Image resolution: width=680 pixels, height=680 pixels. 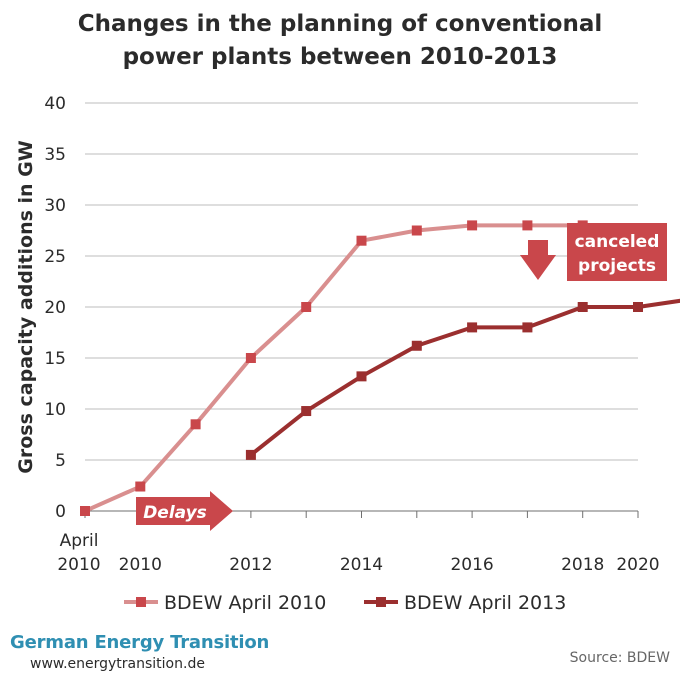 What do you see at coordinates (250, 565) in the screenshot?
I see `x-tick-label-2: 2012` at bounding box center [250, 565].